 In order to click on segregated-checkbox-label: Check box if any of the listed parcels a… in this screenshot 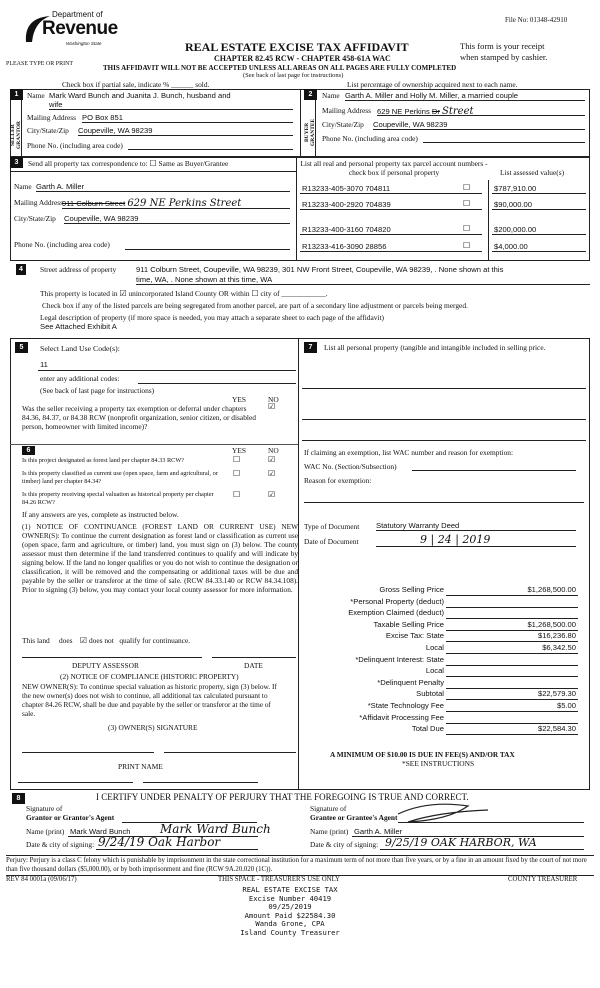, I will do `click(255, 305)`.